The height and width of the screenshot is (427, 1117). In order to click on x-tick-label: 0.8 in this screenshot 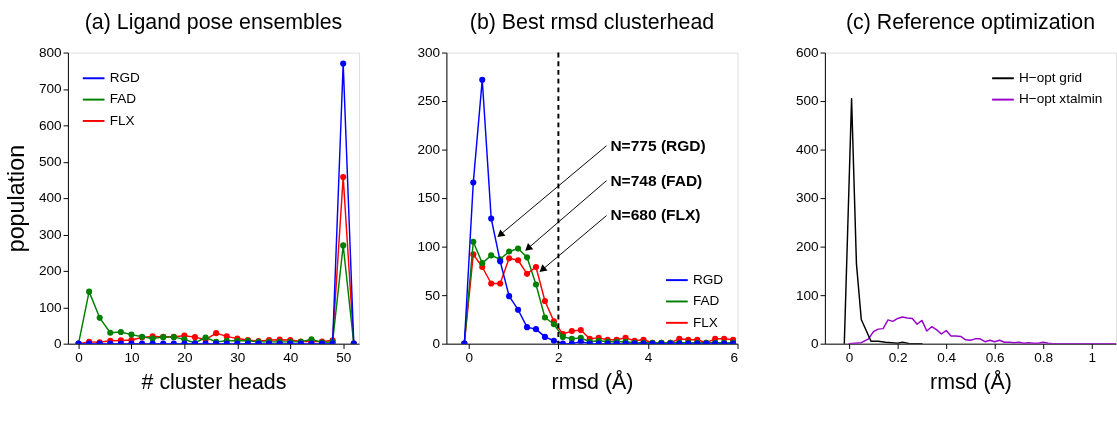, I will do `click(1044, 357)`.